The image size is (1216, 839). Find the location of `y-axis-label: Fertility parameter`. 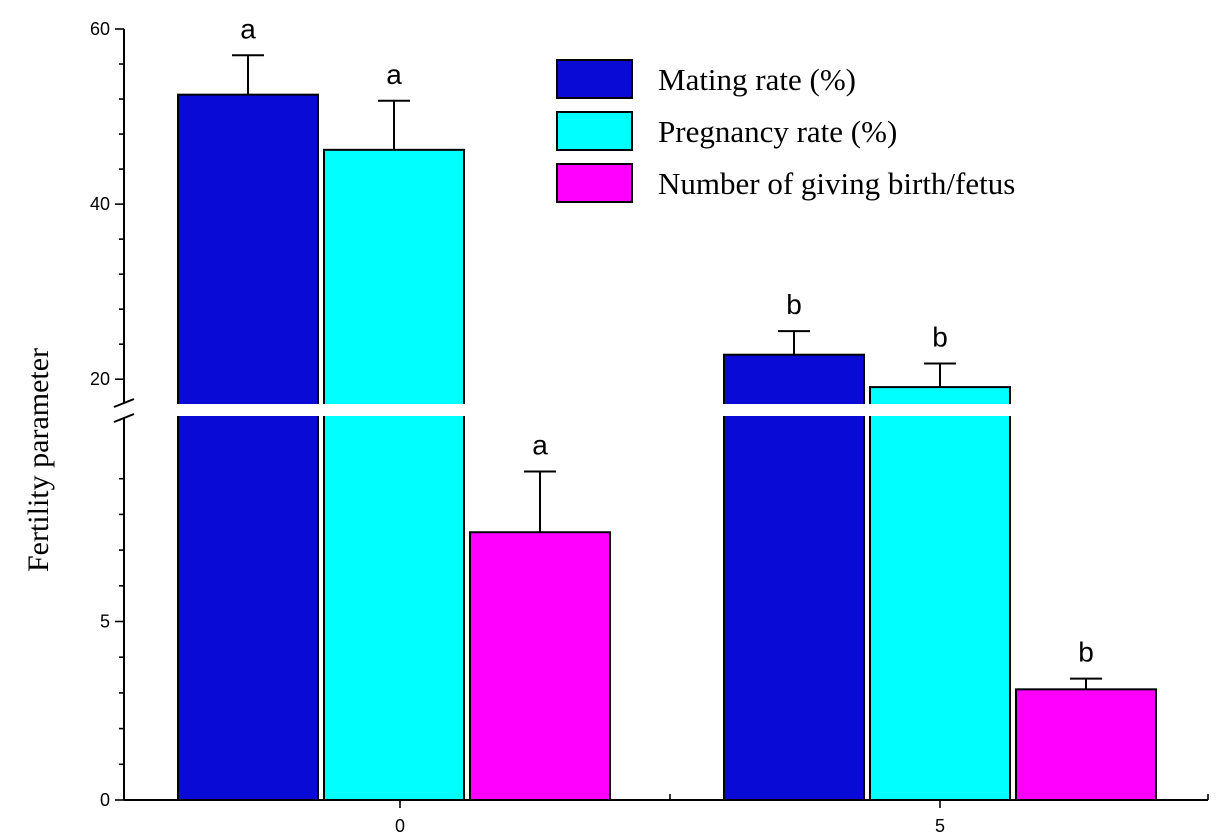

y-axis-label: Fertility parameter is located at coordinates (38, 460).